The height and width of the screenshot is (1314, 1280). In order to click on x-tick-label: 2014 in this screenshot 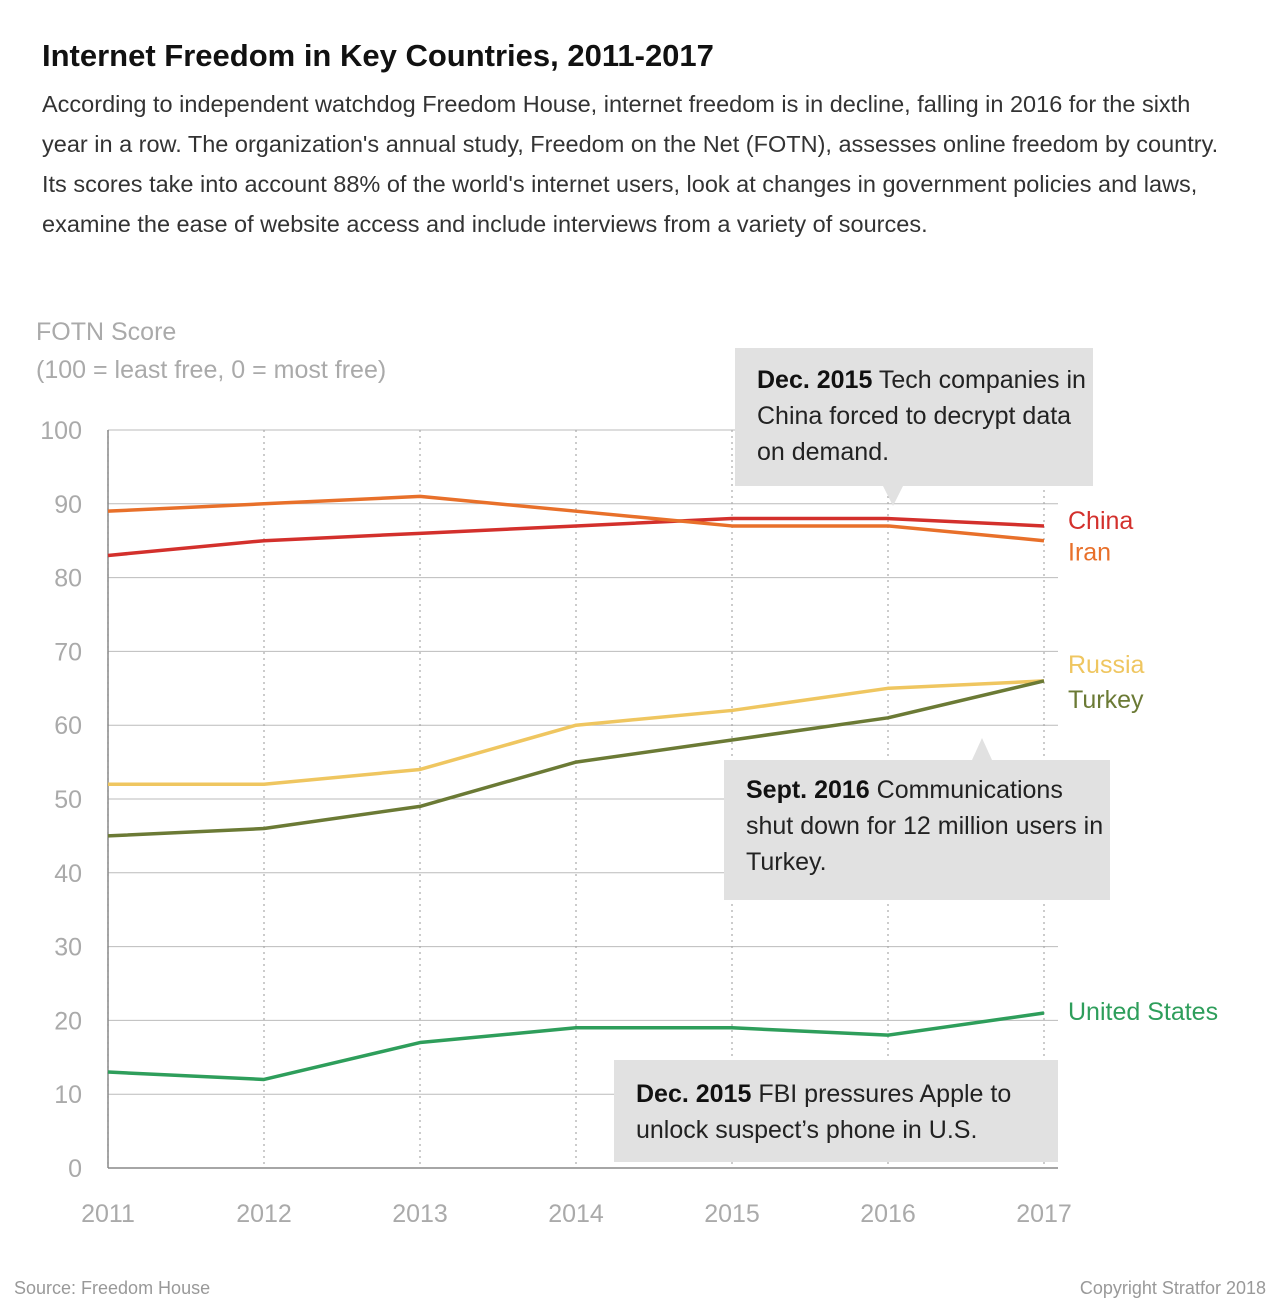, I will do `click(576, 1214)`.